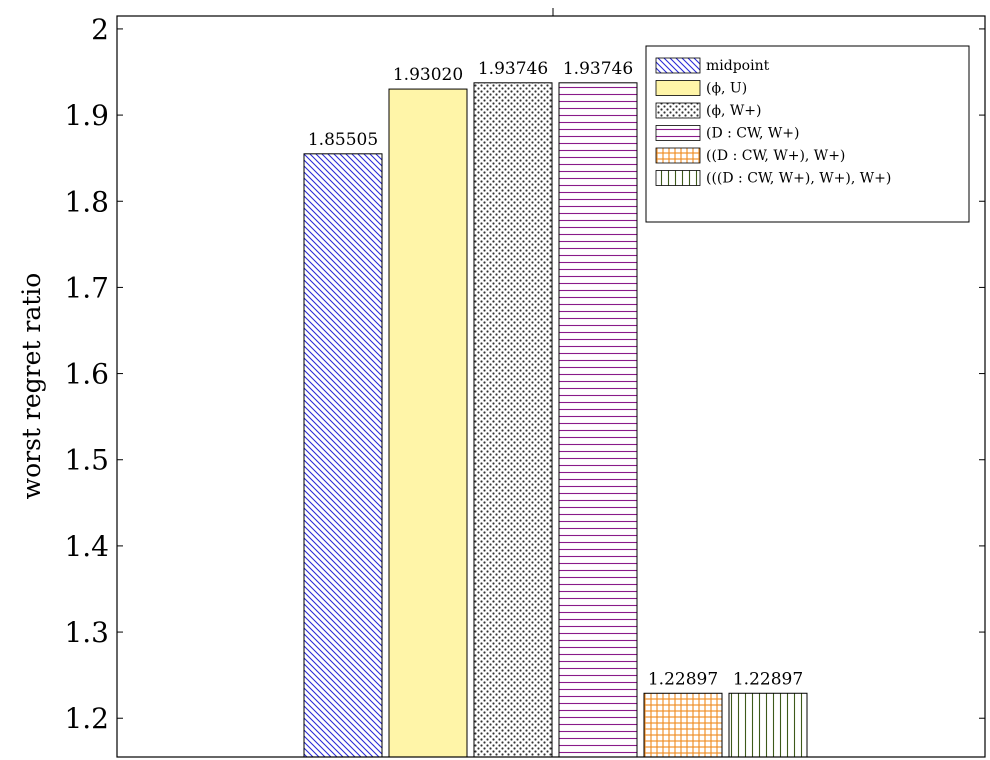 The image size is (990, 760). Describe the element at coordinates (798, 179) in the screenshot. I see `legend-entry-label: (((D : CW, W+), W+), W+)` at that location.